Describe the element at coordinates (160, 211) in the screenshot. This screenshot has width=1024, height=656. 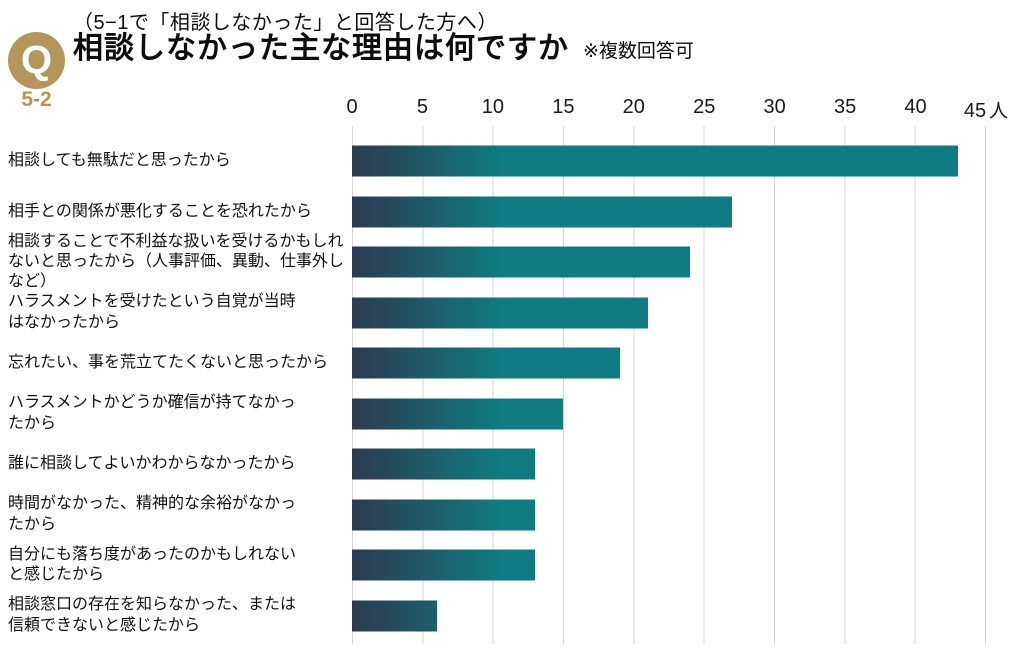
I see `category-label: 相手との関係が悪化することを恐れたから` at that location.